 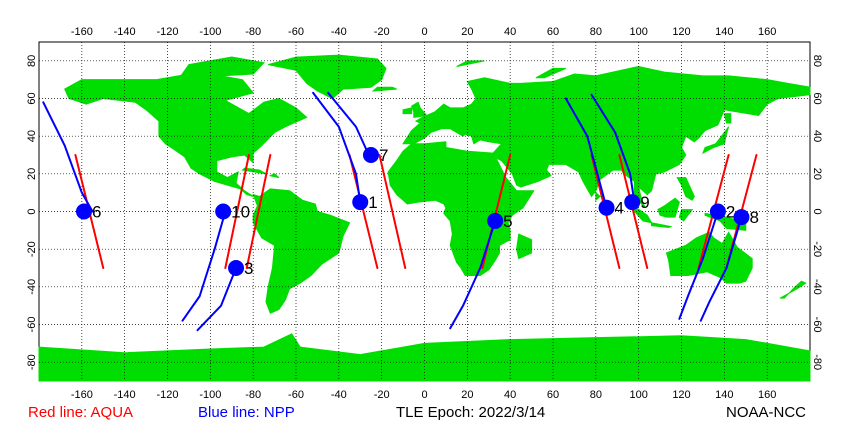 What do you see at coordinates (372, 202) in the screenshot?
I see `overpass-marker-label: 1` at bounding box center [372, 202].